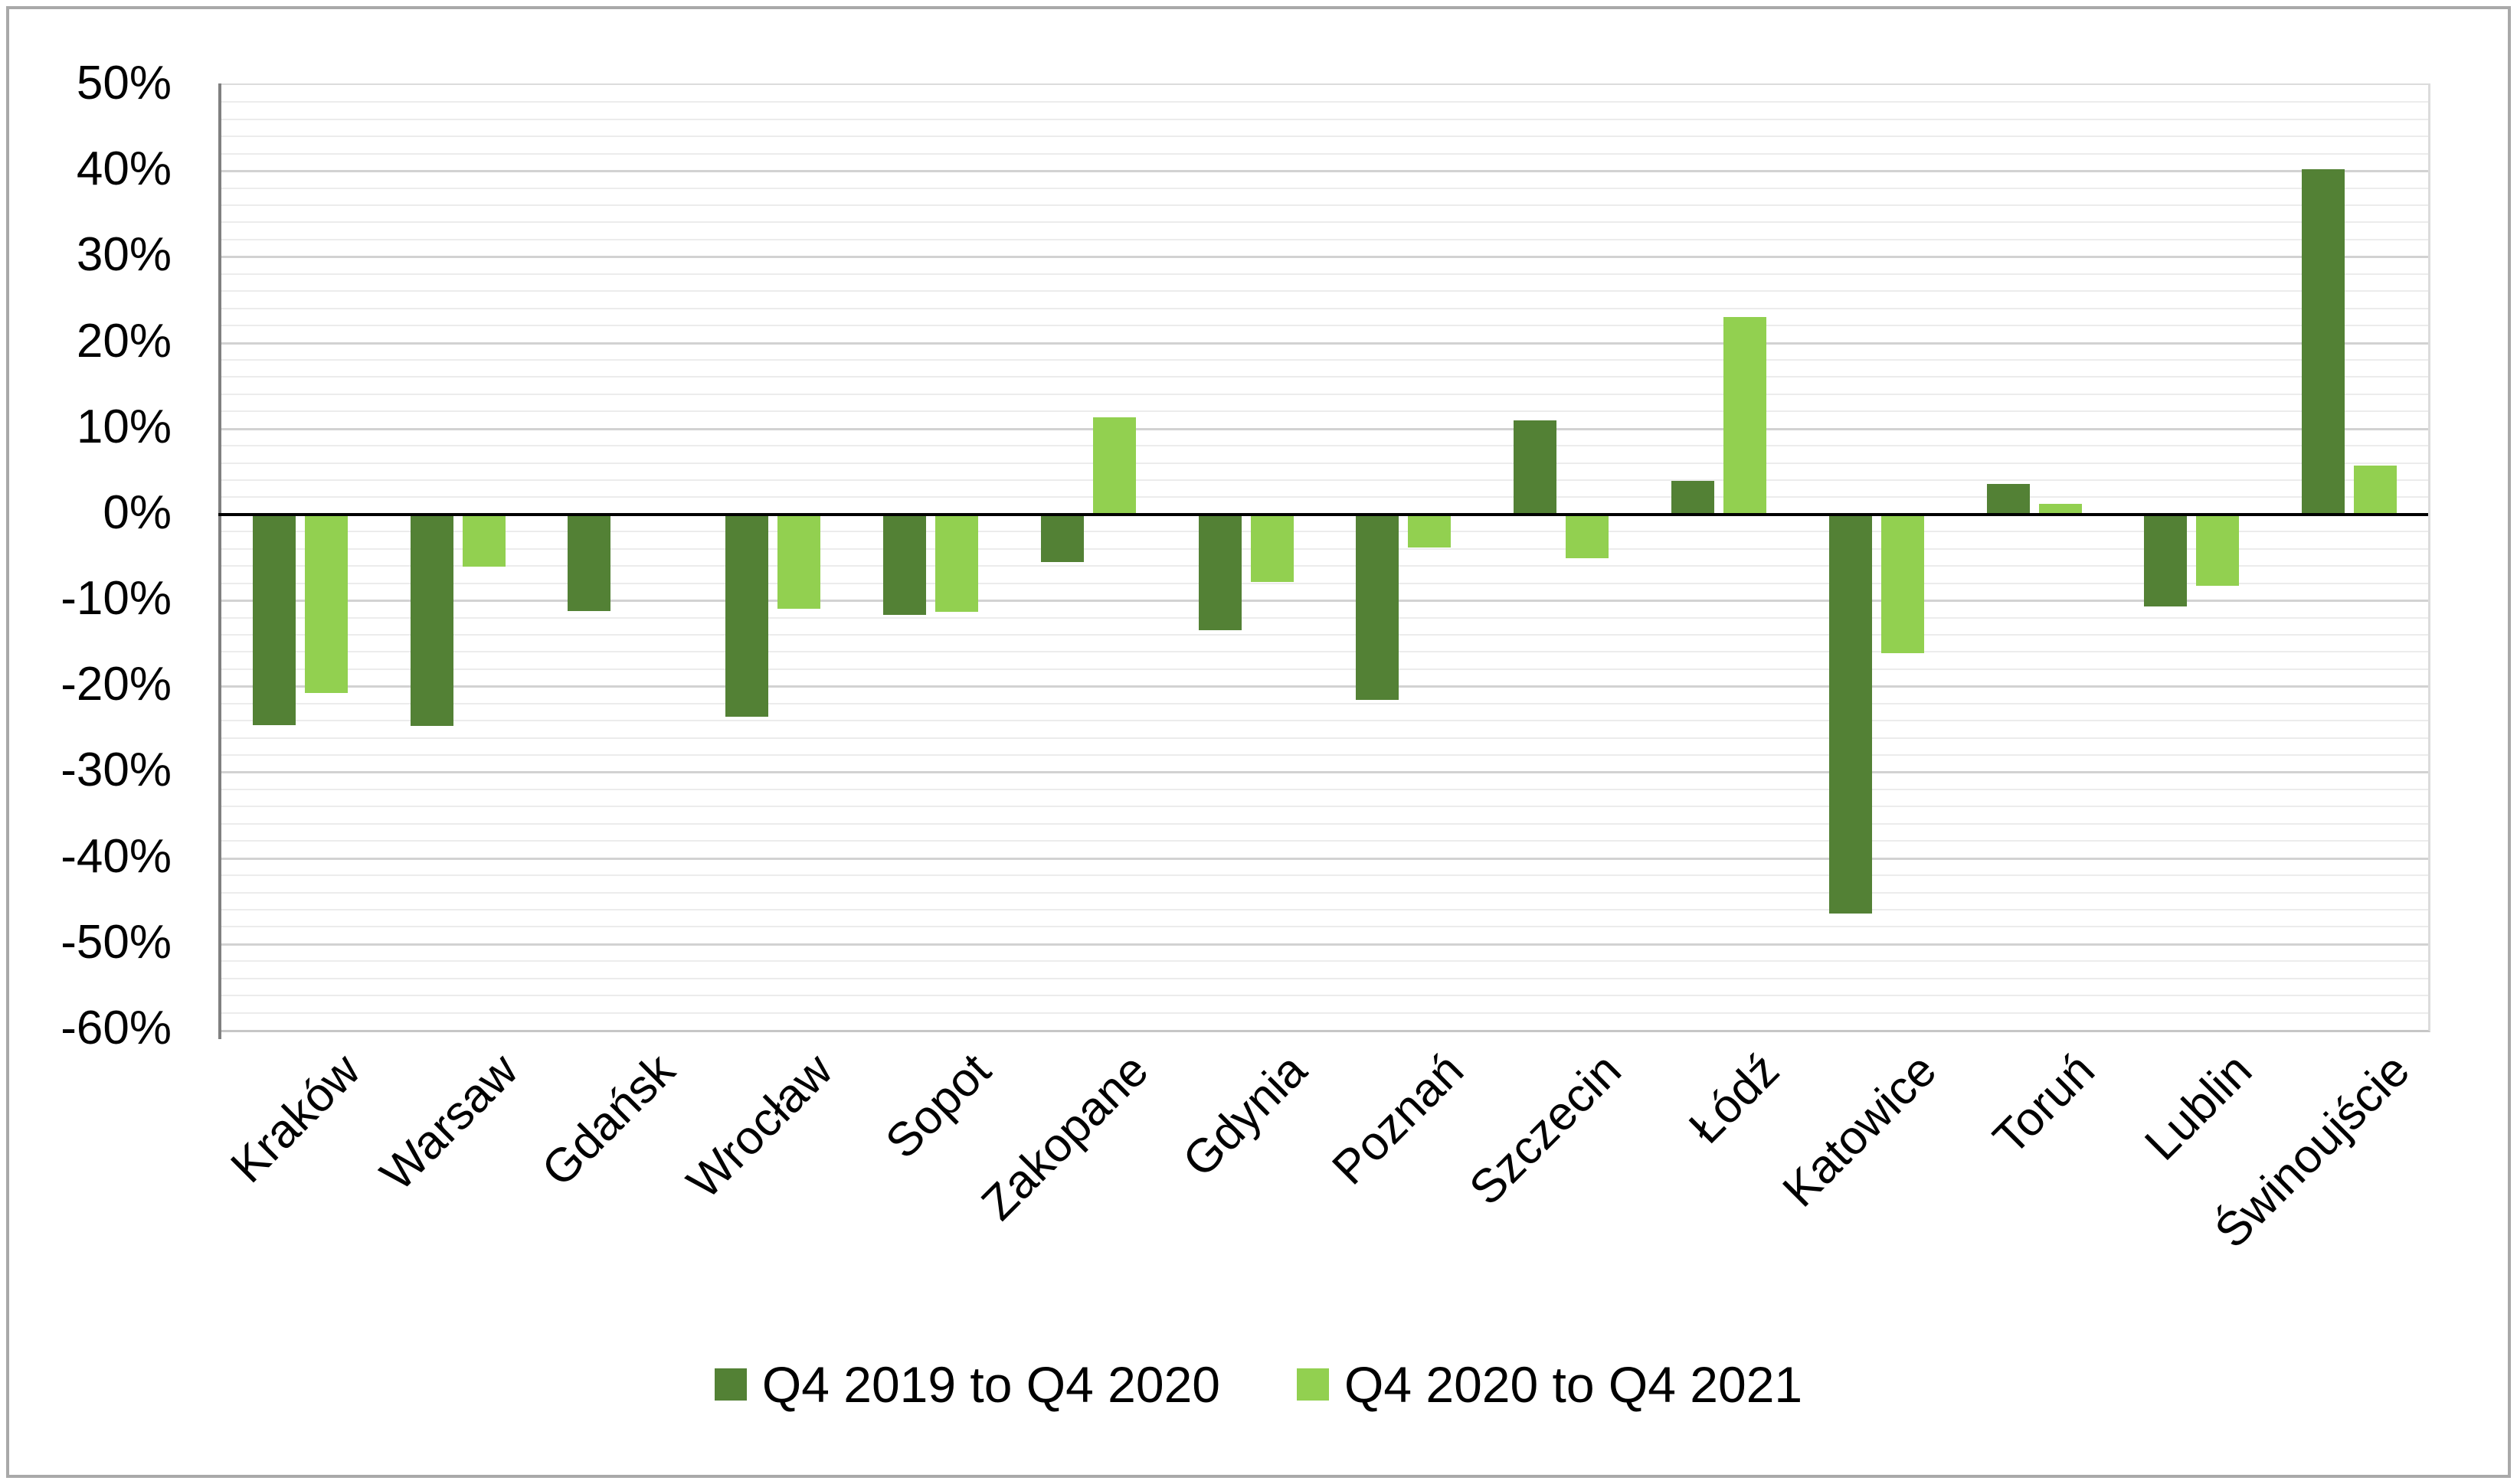  Describe the element at coordinates (1692, 498) in the screenshot. I see `bar-łódź-q4-2019-to-q4-2020` at that location.